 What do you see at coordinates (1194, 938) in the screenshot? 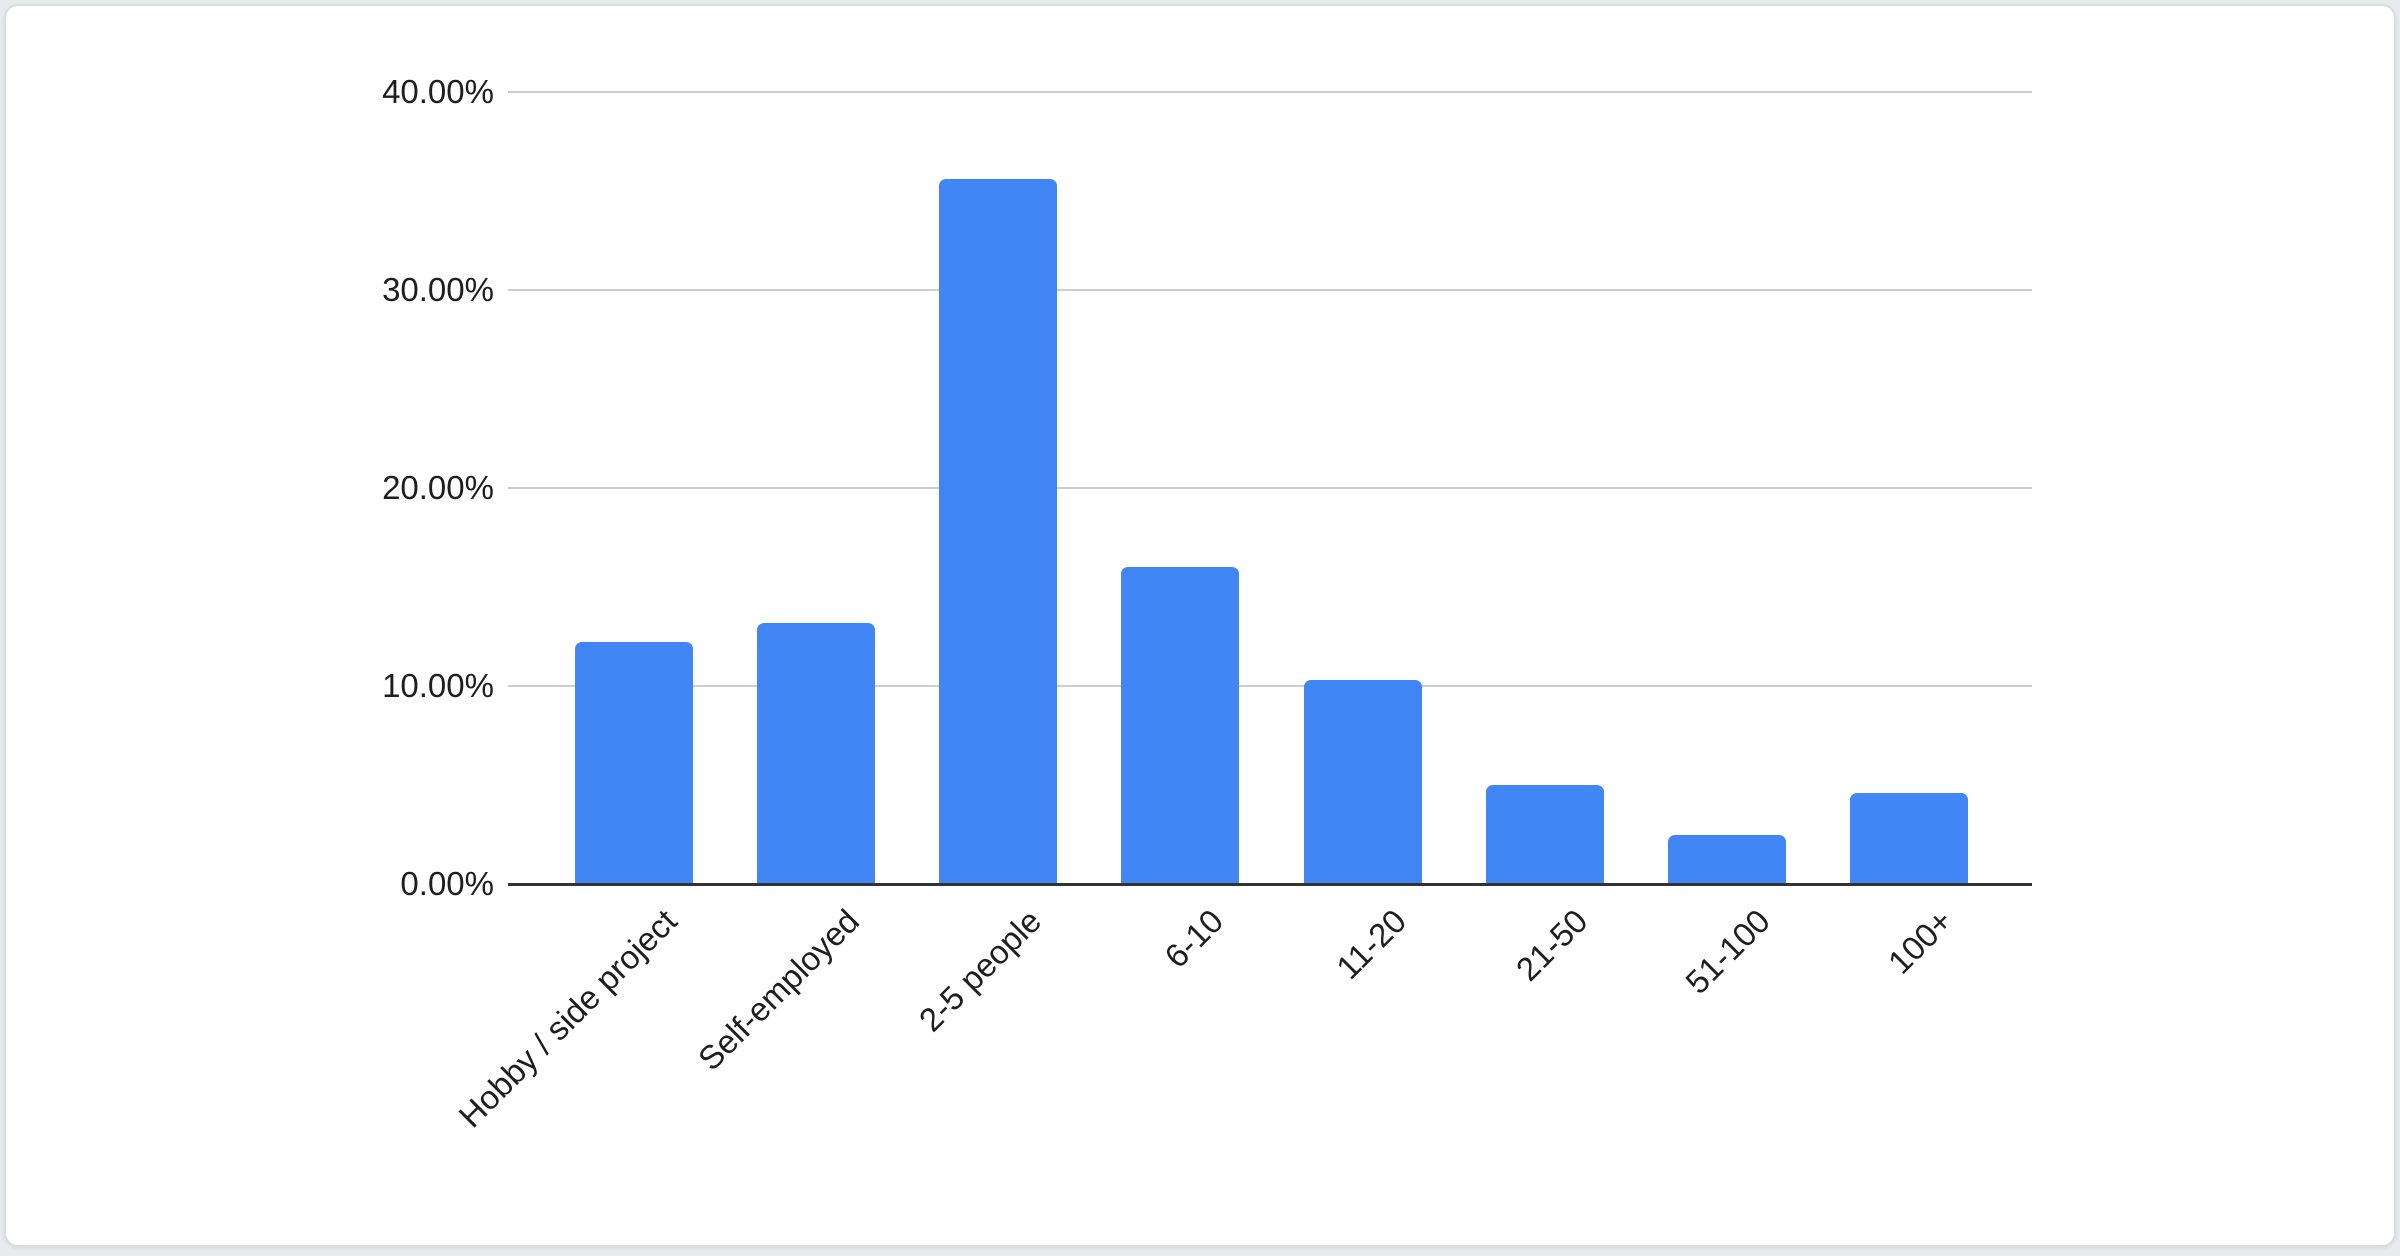
I see `x-axis-category-label: 6-10` at bounding box center [1194, 938].